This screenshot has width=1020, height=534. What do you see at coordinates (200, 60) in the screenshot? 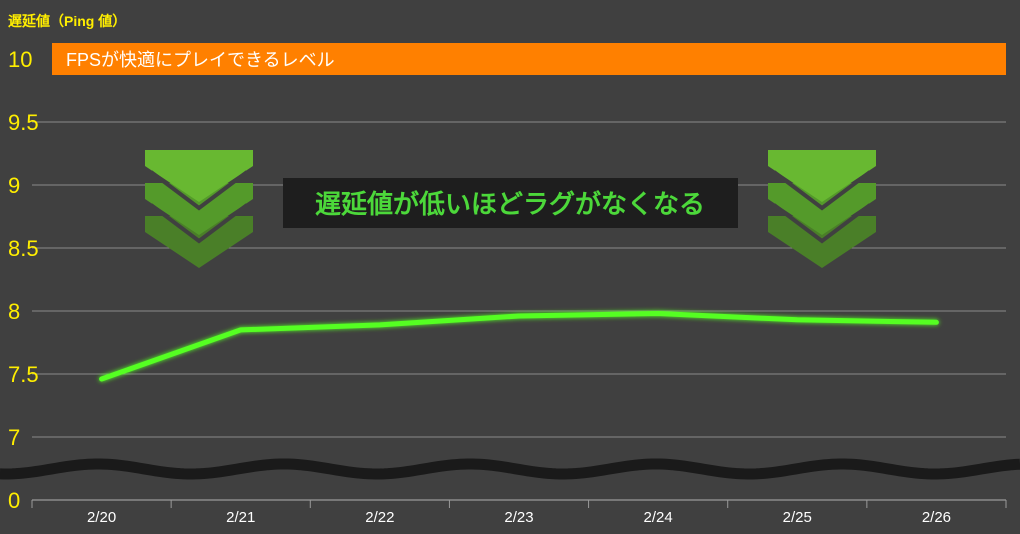
I see `reference-band-label: FPSが快適にプレイできるレベル` at bounding box center [200, 60].